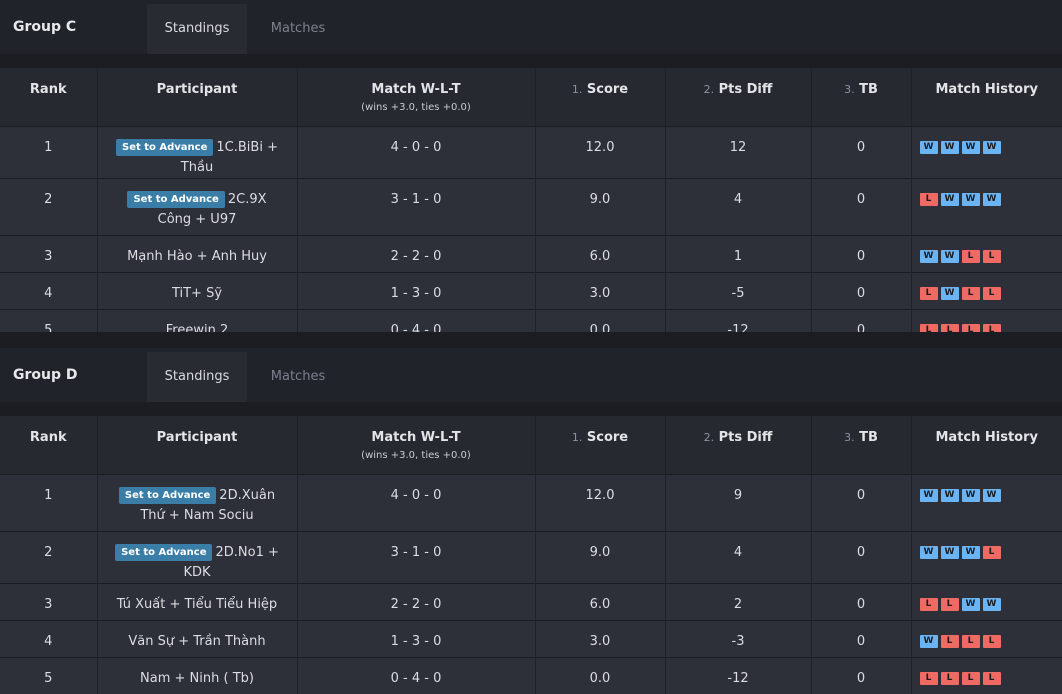 The height and width of the screenshot is (694, 1062). Describe the element at coordinates (531, 638) in the screenshot. I see `table-row: 4 Văn Sự + Trần Thành 1 - 3 - 0 3.0 -3 0 W L L L` at that location.